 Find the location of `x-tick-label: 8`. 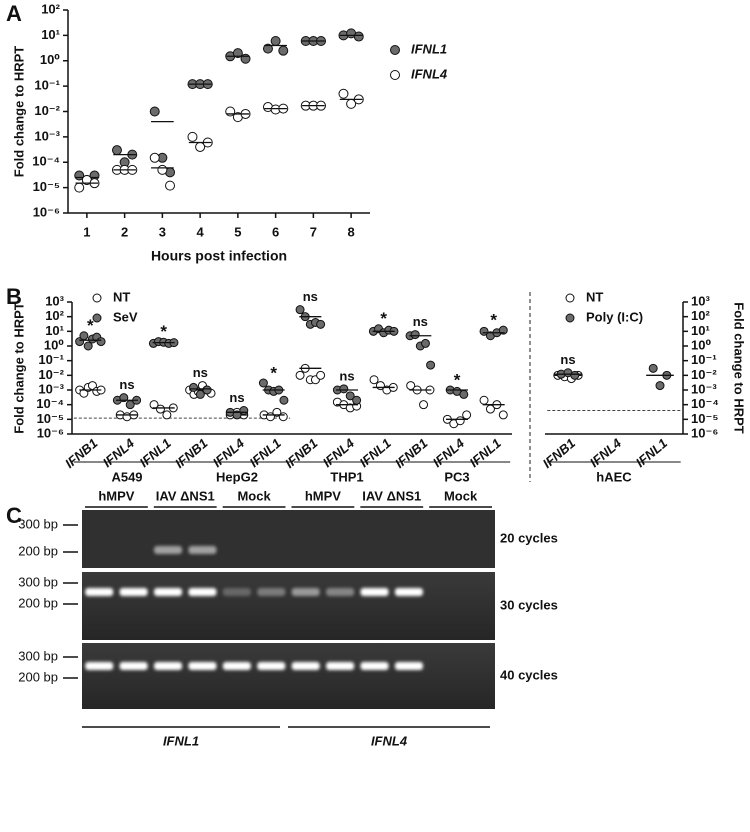

x-tick-label: 8 is located at coordinates (351, 231).